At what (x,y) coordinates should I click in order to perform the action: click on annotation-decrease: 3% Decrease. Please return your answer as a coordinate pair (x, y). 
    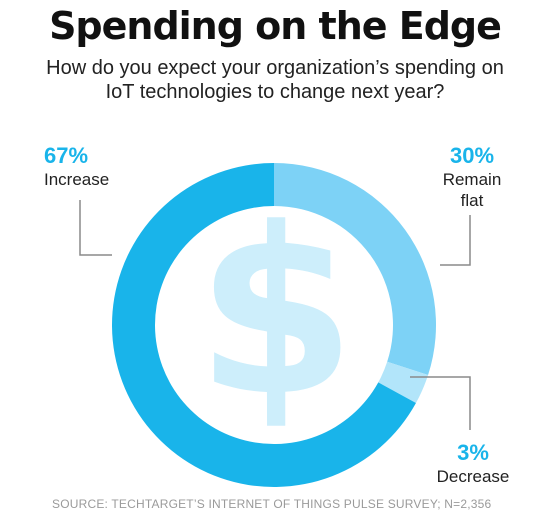
    Looking at the image, I should click on (473, 463).